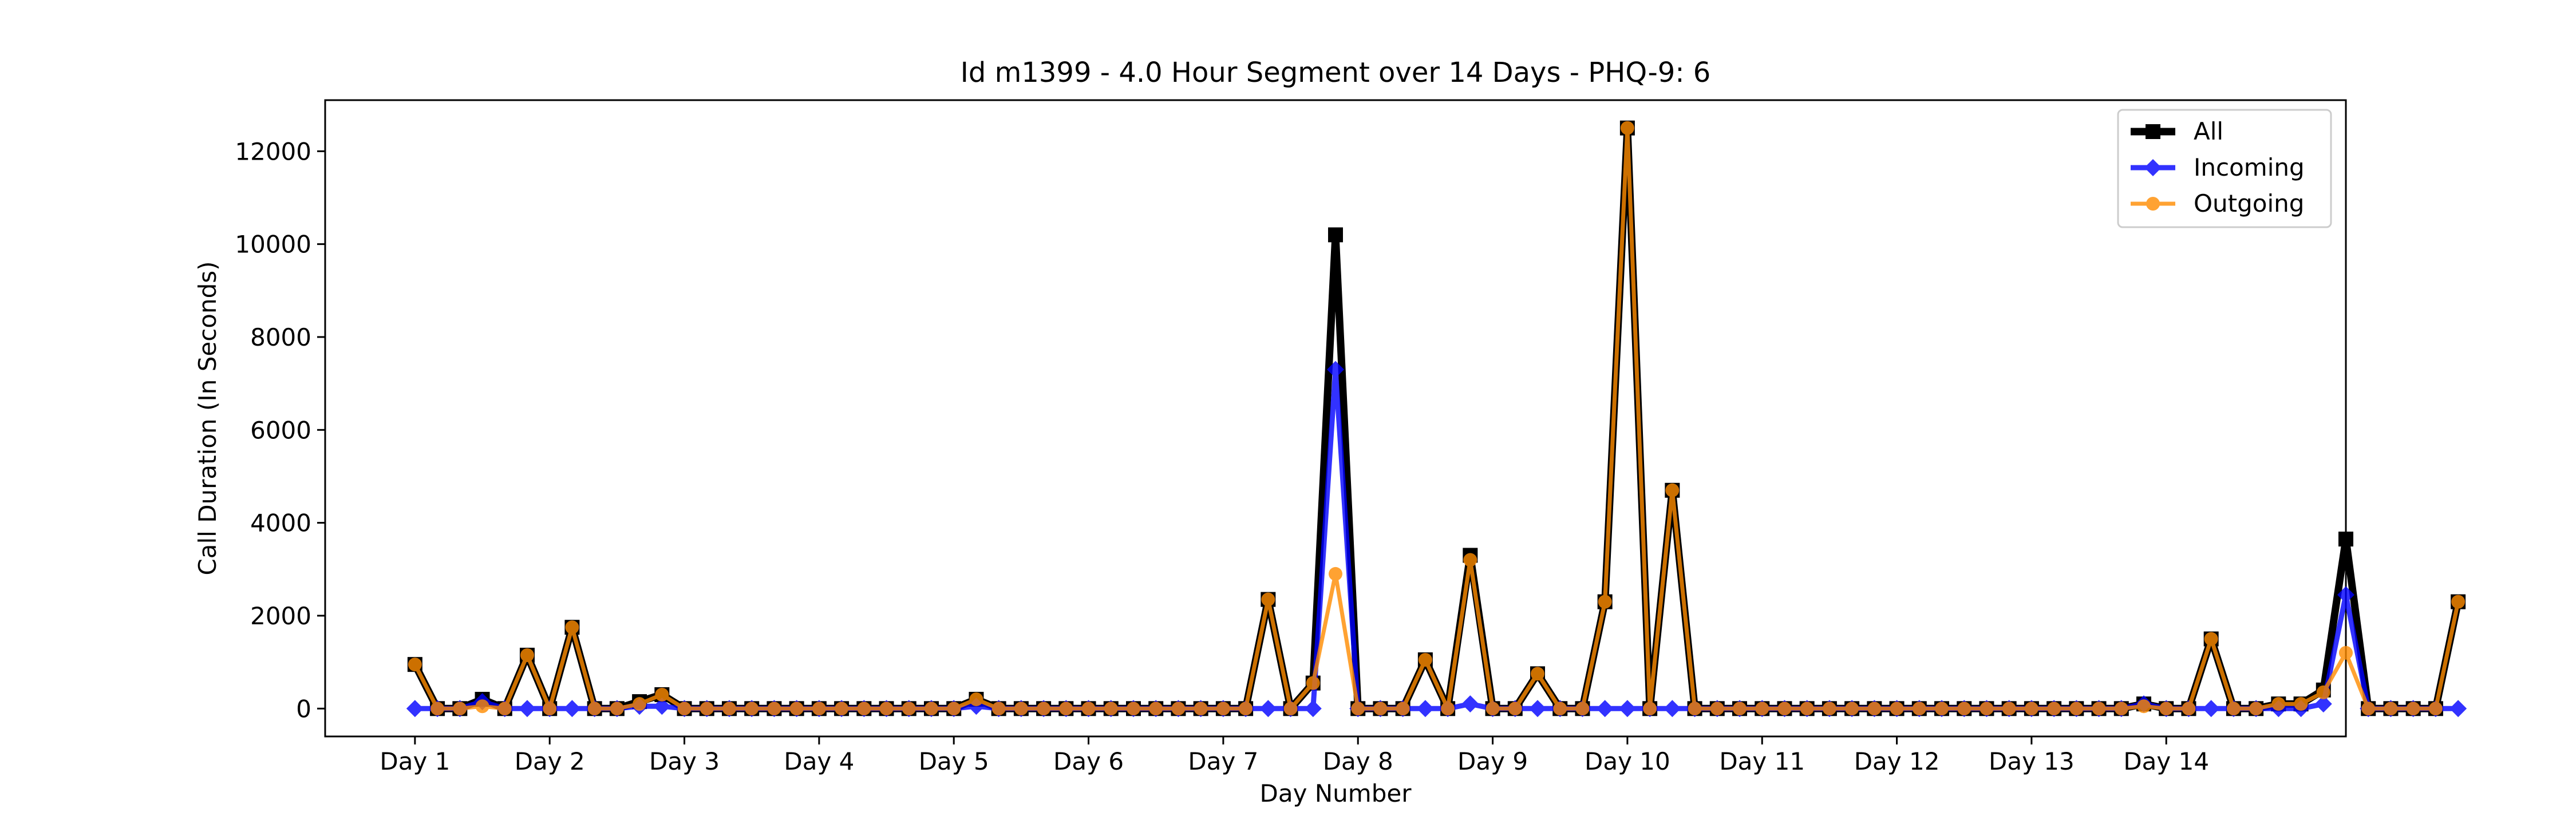 The width and height of the screenshot is (2576, 824). I want to click on y-tick-label: 10000, so click(273, 245).